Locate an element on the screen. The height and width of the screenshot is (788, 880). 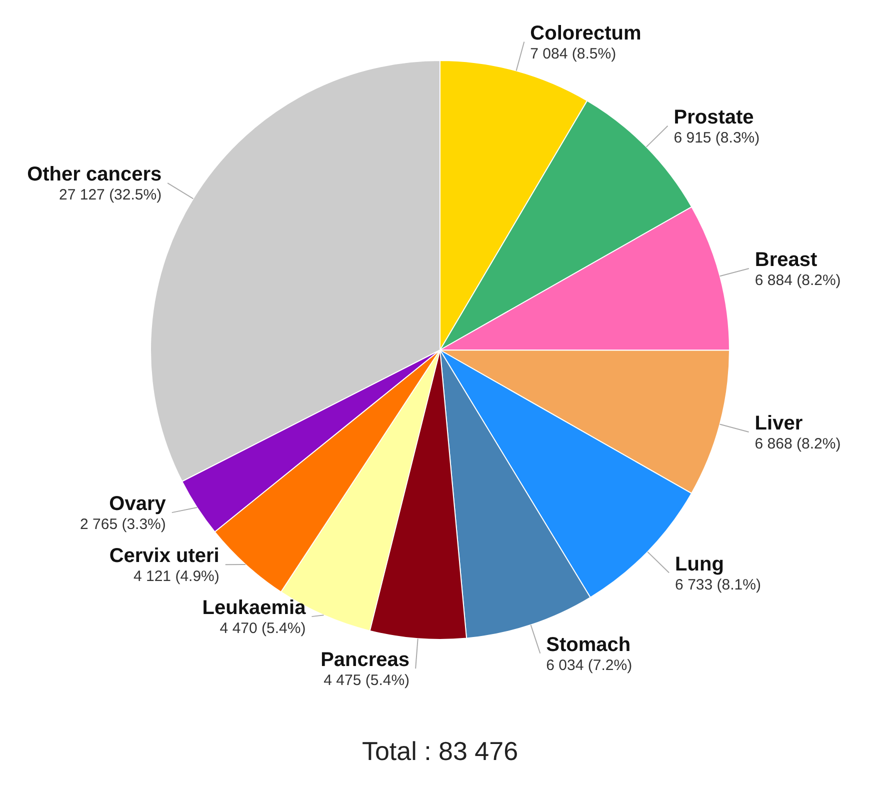
data-label: 27 127 (32.5%) is located at coordinates (110, 195).